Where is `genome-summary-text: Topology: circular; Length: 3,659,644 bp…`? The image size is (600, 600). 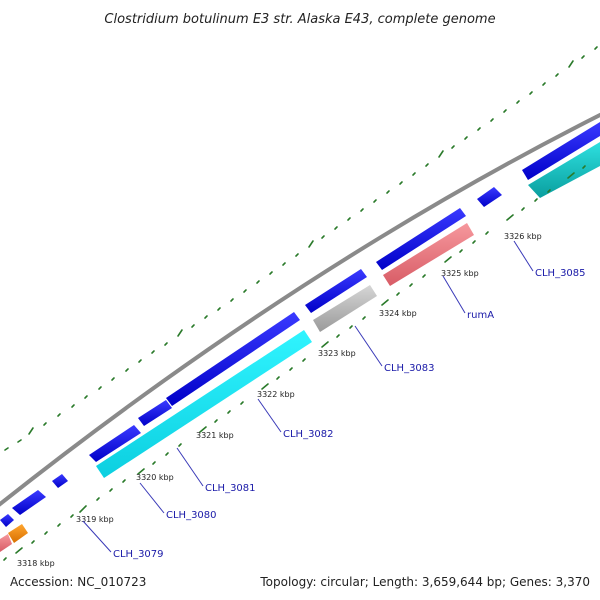
genome-summary-text: Topology: circular; Length: 3,659,644 bp… is located at coordinates (424, 582).